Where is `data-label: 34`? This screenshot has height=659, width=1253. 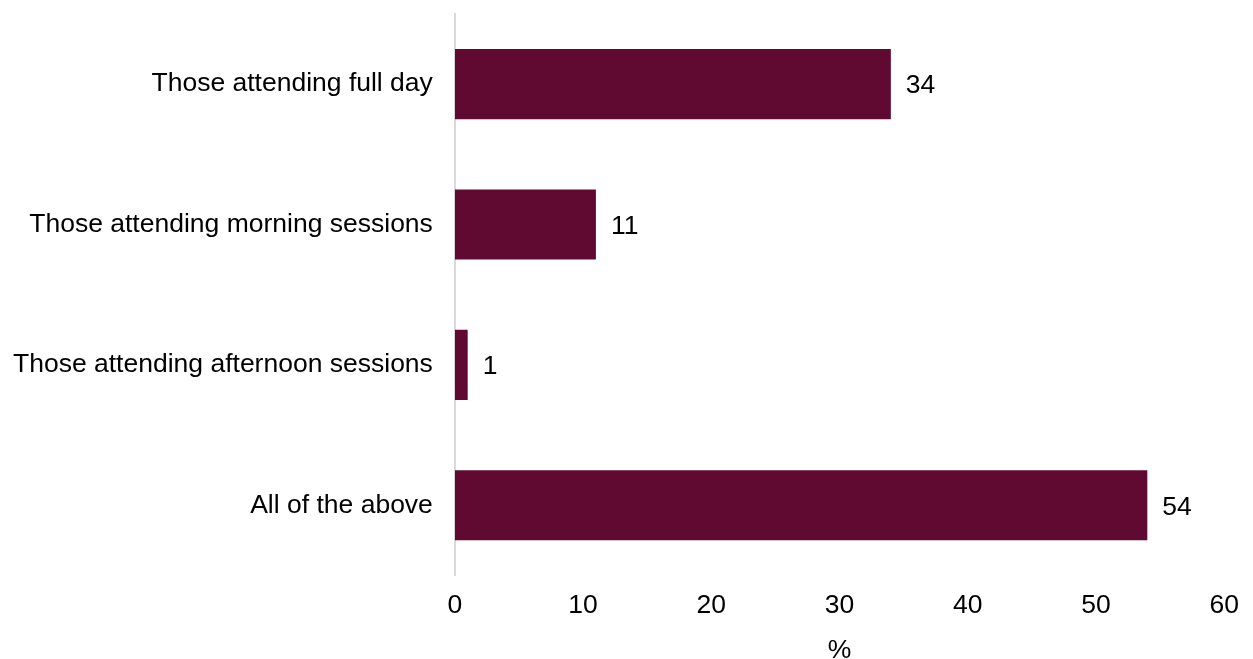 data-label: 34 is located at coordinates (920, 84).